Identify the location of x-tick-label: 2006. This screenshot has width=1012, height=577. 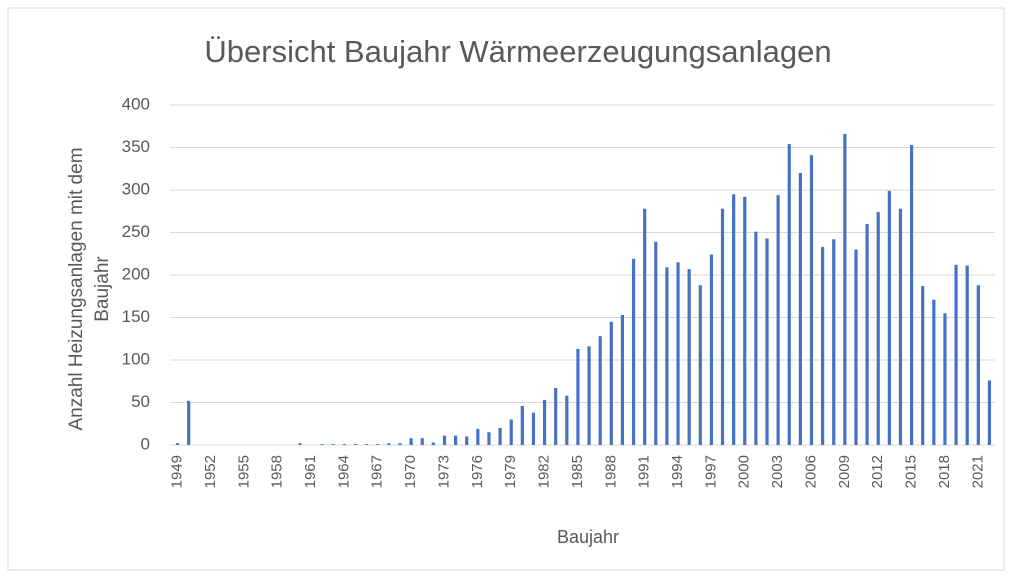
(810, 471).